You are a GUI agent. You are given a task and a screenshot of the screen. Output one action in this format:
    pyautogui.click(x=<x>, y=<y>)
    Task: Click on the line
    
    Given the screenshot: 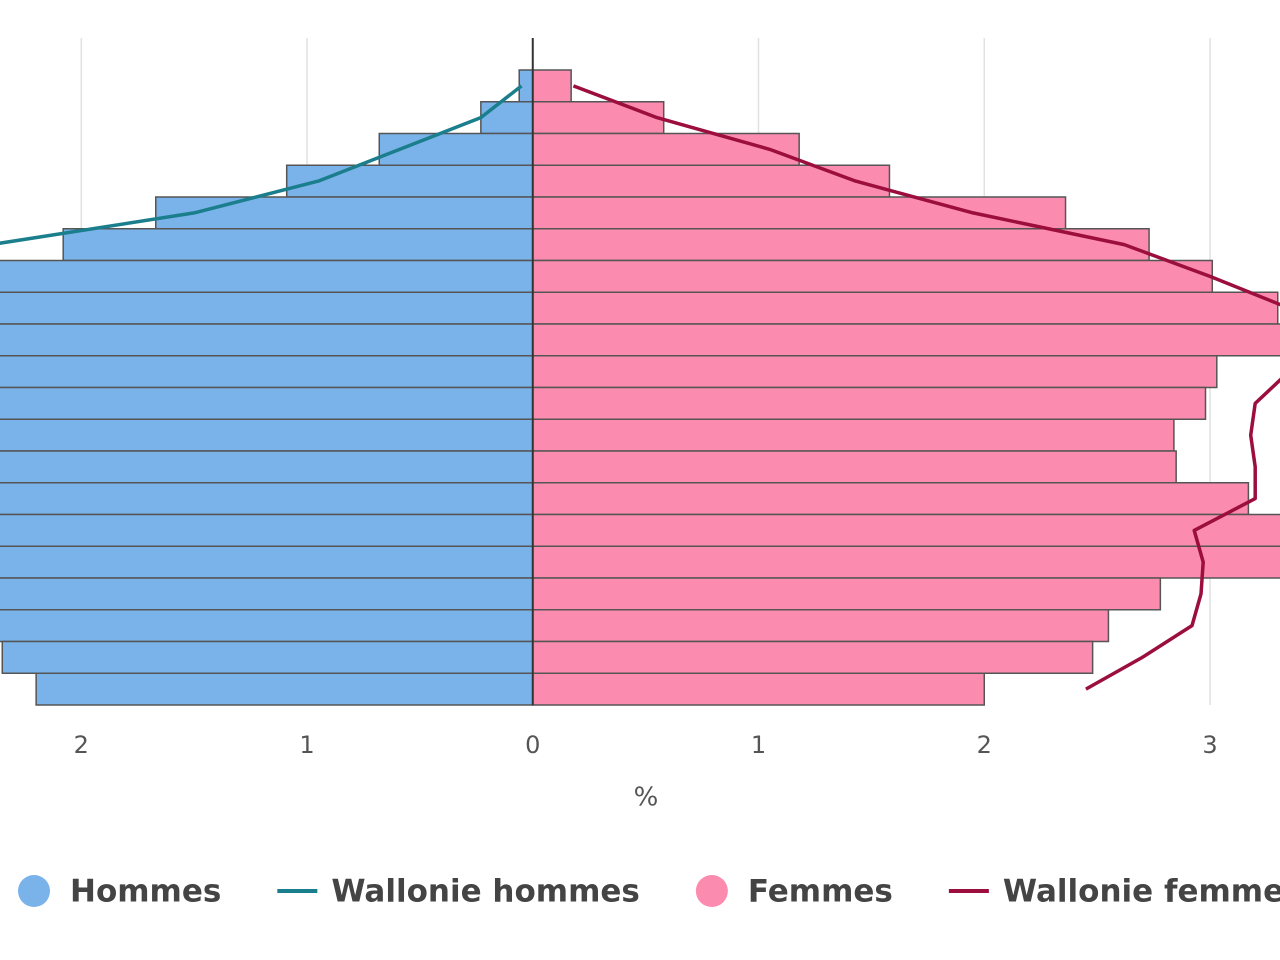 What is the action you would take?
    pyautogui.click(x=261, y=164)
    